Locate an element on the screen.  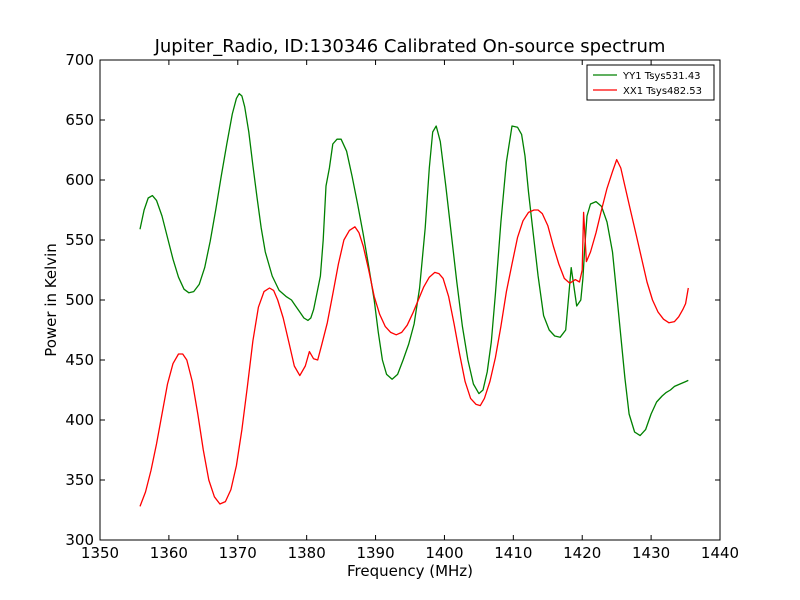
x-tick-label: 1380 is located at coordinates (307, 553).